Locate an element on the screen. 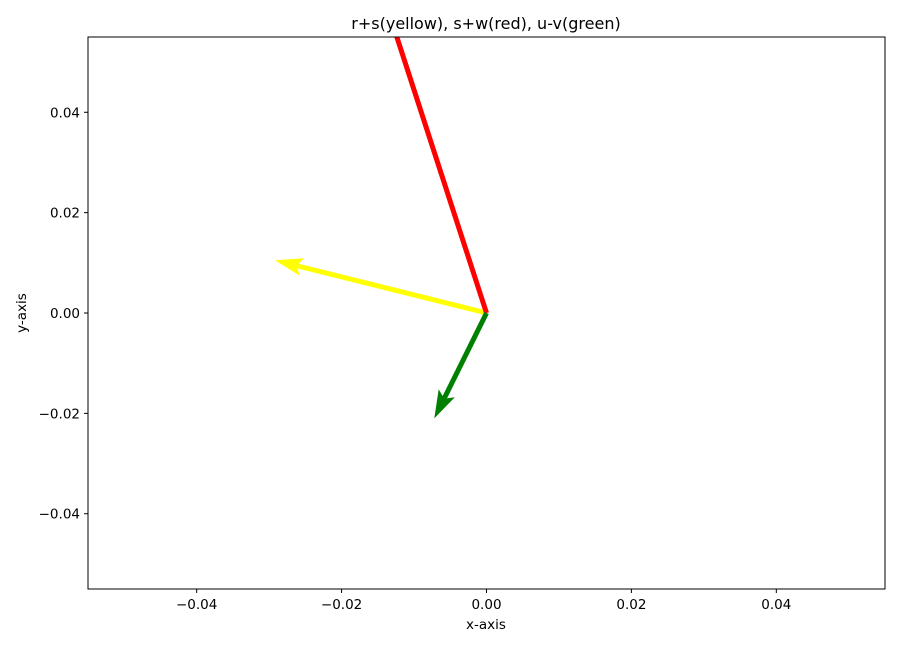 This screenshot has width=900, height=647. yellow-vector is located at coordinates (381, 287).